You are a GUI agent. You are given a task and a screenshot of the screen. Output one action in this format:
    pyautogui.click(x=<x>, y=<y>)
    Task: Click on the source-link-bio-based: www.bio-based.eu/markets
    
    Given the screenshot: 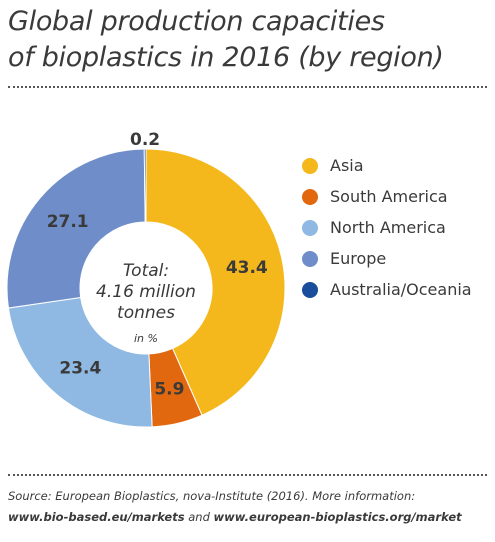 What is the action you would take?
    pyautogui.click(x=96, y=517)
    